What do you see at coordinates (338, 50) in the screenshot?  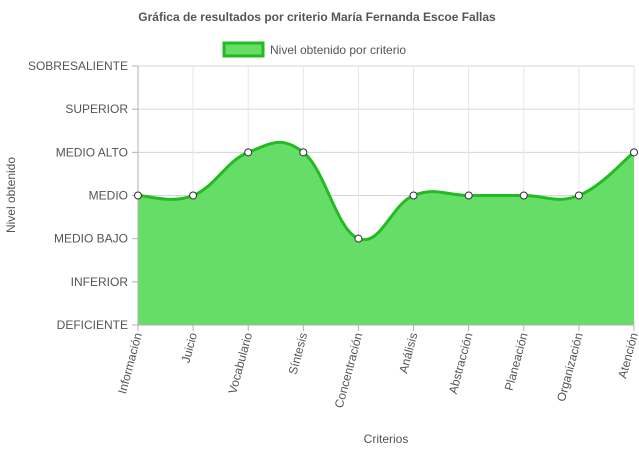 I see `legend-label: Nivel obtenido por criterio` at bounding box center [338, 50].